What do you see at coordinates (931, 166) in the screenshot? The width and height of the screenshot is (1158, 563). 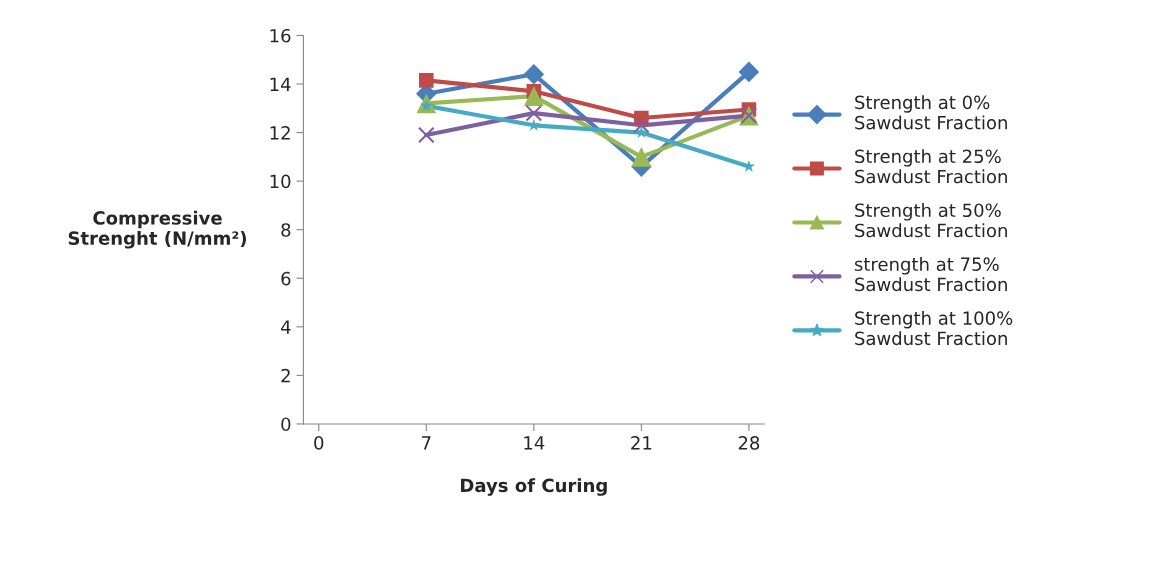 I see `legend-label: Strength at 25% Sawdust Fraction` at bounding box center [931, 166].